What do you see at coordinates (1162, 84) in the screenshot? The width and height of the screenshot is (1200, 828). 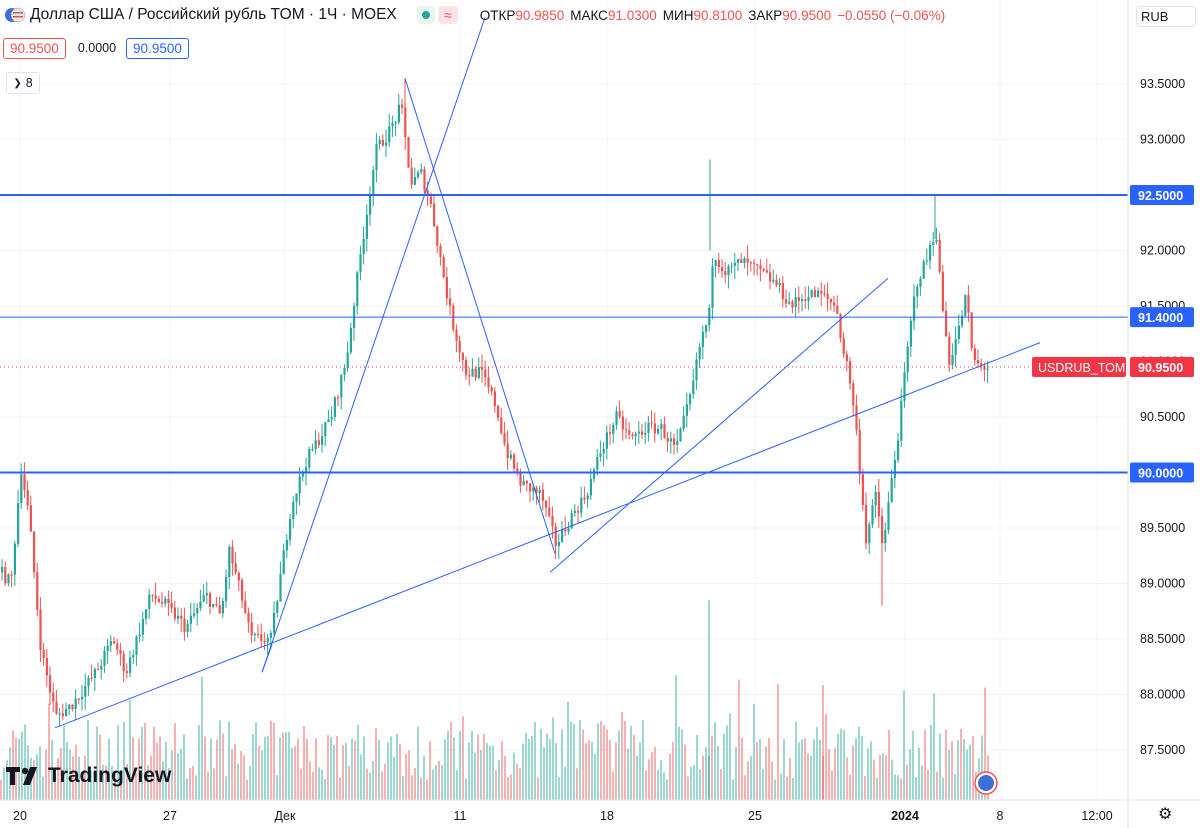 I see `y-tick-label: 93.5000` at bounding box center [1162, 84].